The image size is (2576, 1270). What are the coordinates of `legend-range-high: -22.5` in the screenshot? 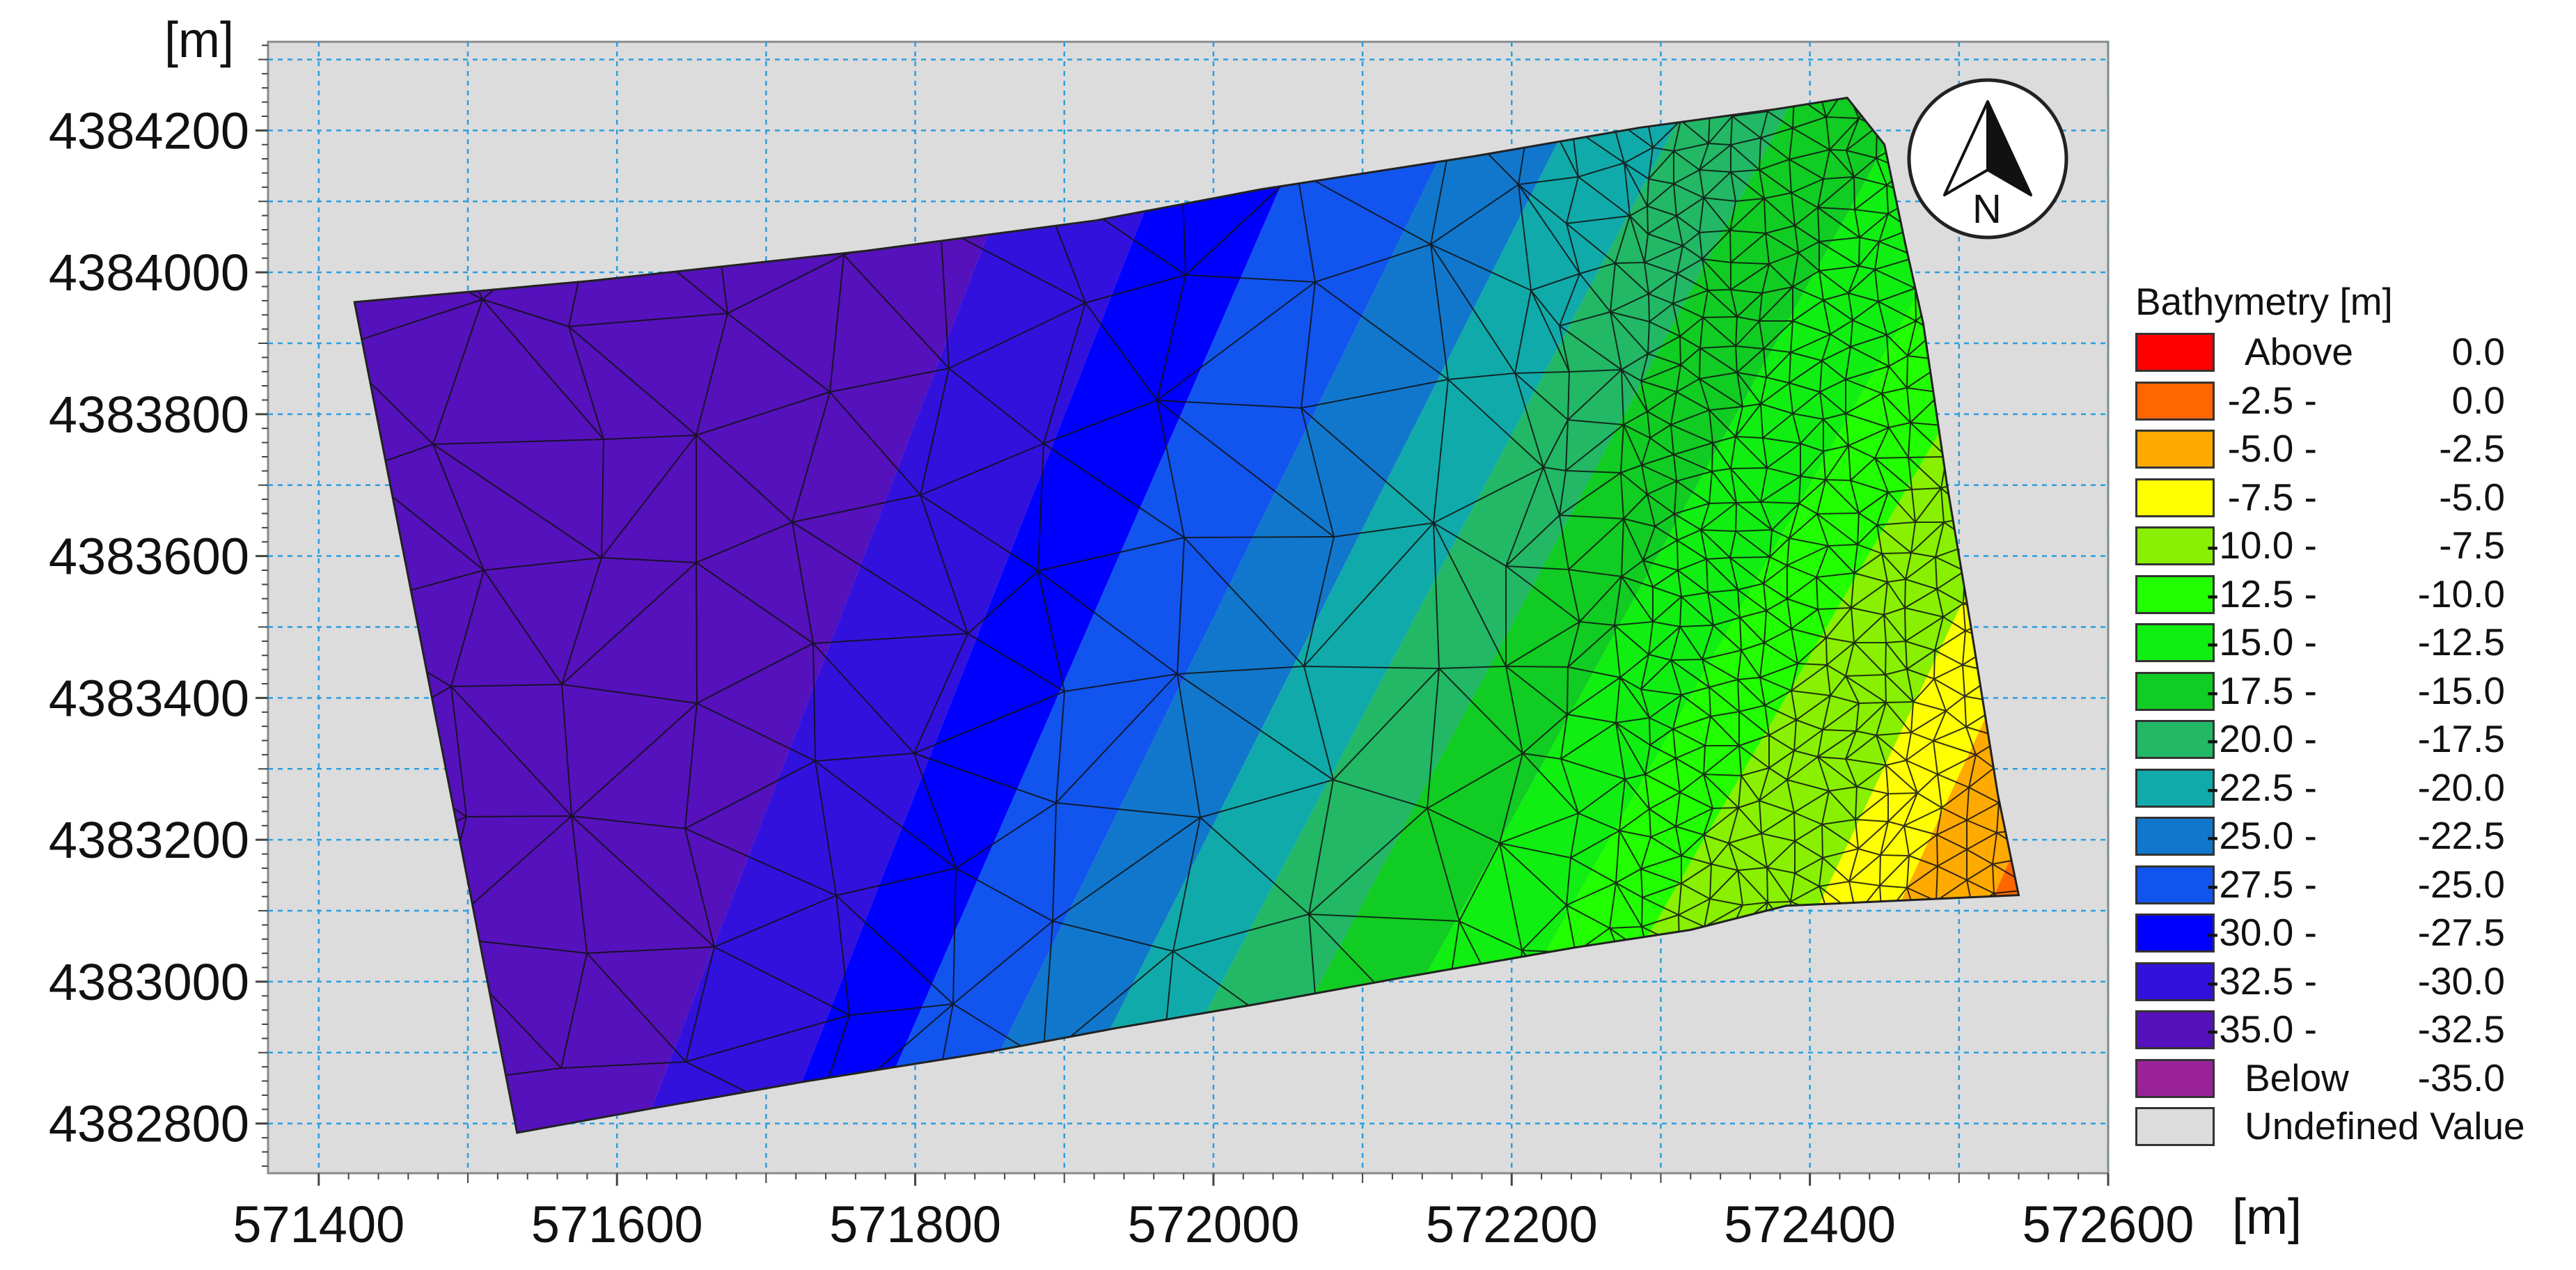 It's located at (2461, 836).